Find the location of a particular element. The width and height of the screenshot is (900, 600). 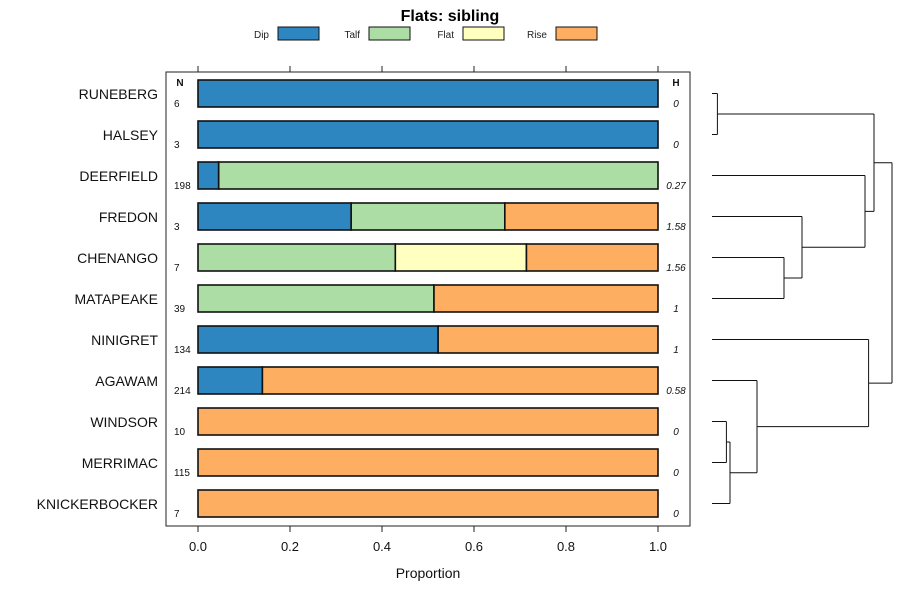

bar-agawam-dip is located at coordinates (230, 380).